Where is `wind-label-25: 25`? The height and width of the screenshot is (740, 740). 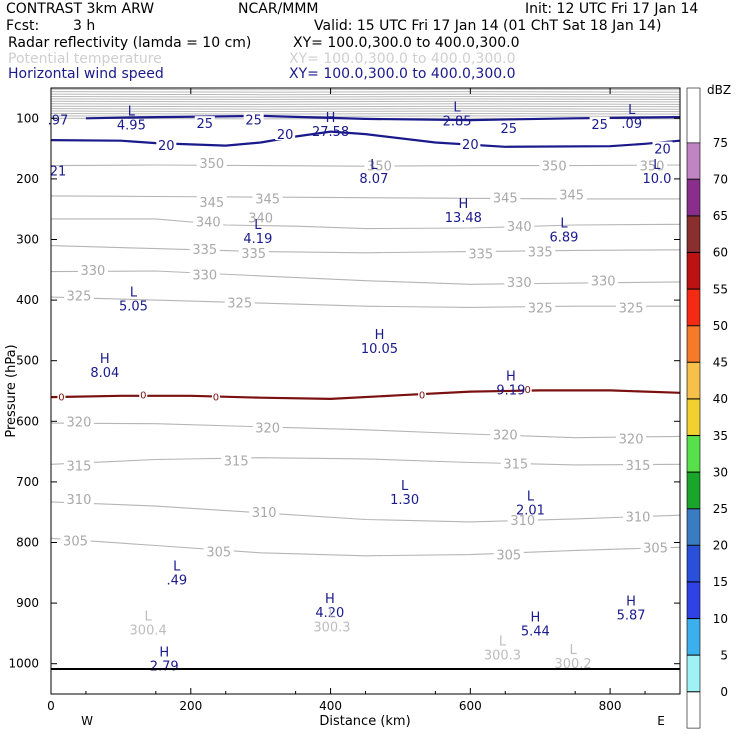 wind-label-25: 25 is located at coordinates (508, 129).